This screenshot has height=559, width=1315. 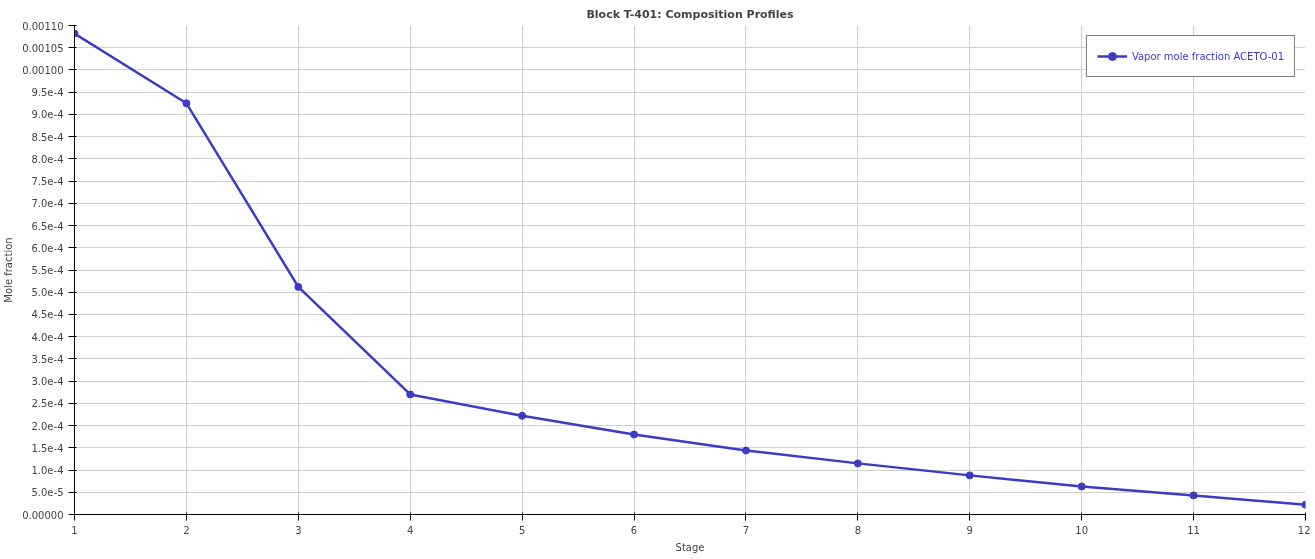 I want to click on y-tick-label: 0.00000, so click(x=43, y=515).